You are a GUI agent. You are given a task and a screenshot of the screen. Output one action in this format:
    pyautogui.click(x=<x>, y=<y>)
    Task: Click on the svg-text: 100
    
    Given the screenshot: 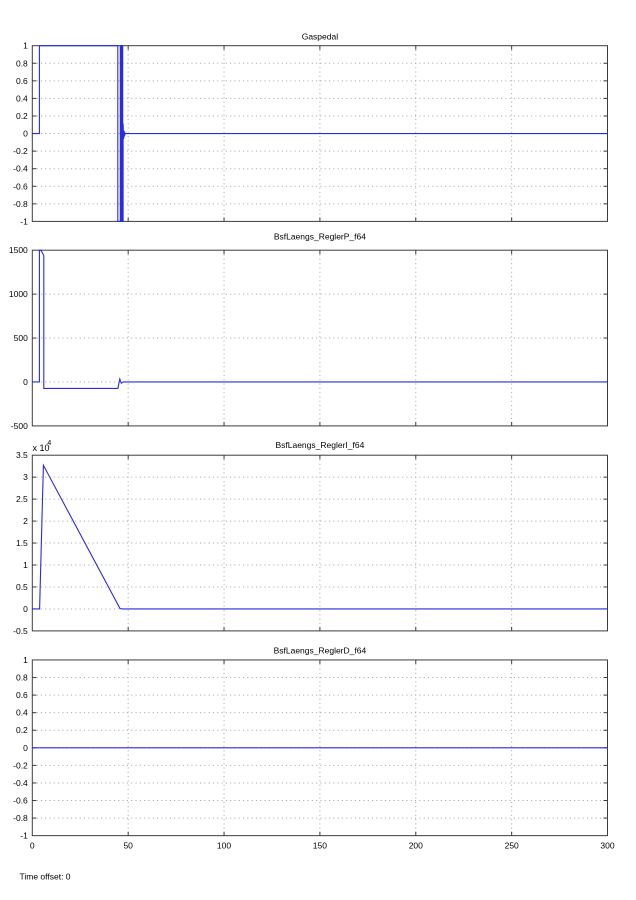 What is the action you would take?
    pyautogui.click(x=224, y=845)
    